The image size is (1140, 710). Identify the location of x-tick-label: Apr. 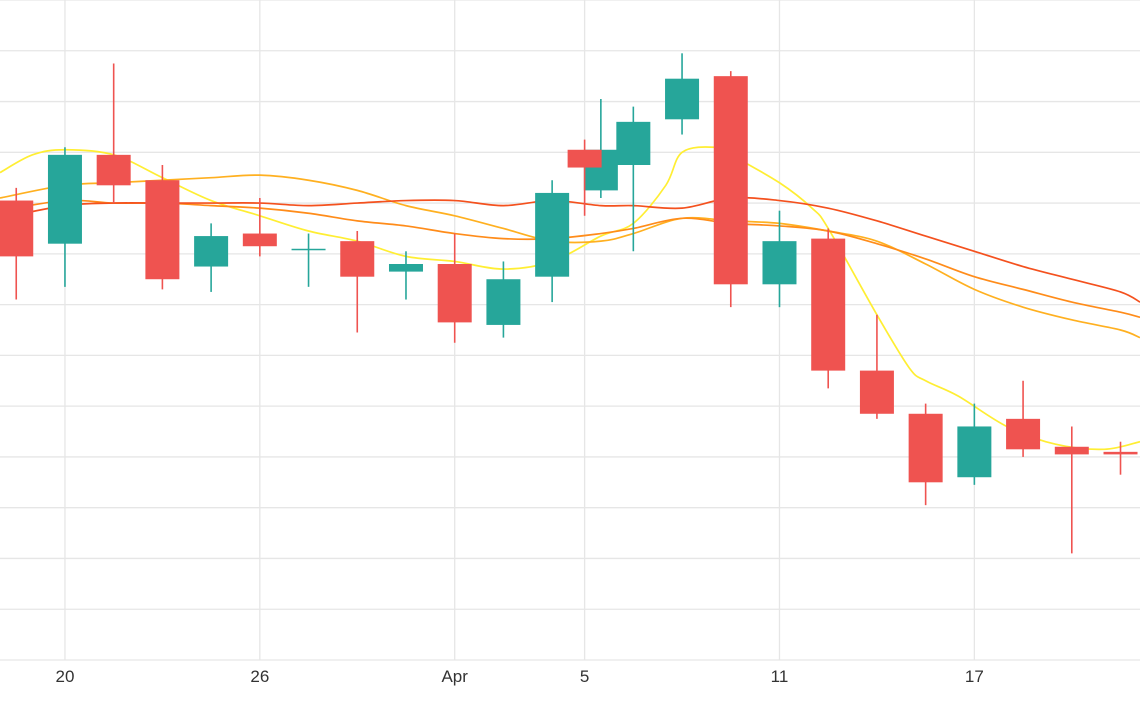
(454, 676).